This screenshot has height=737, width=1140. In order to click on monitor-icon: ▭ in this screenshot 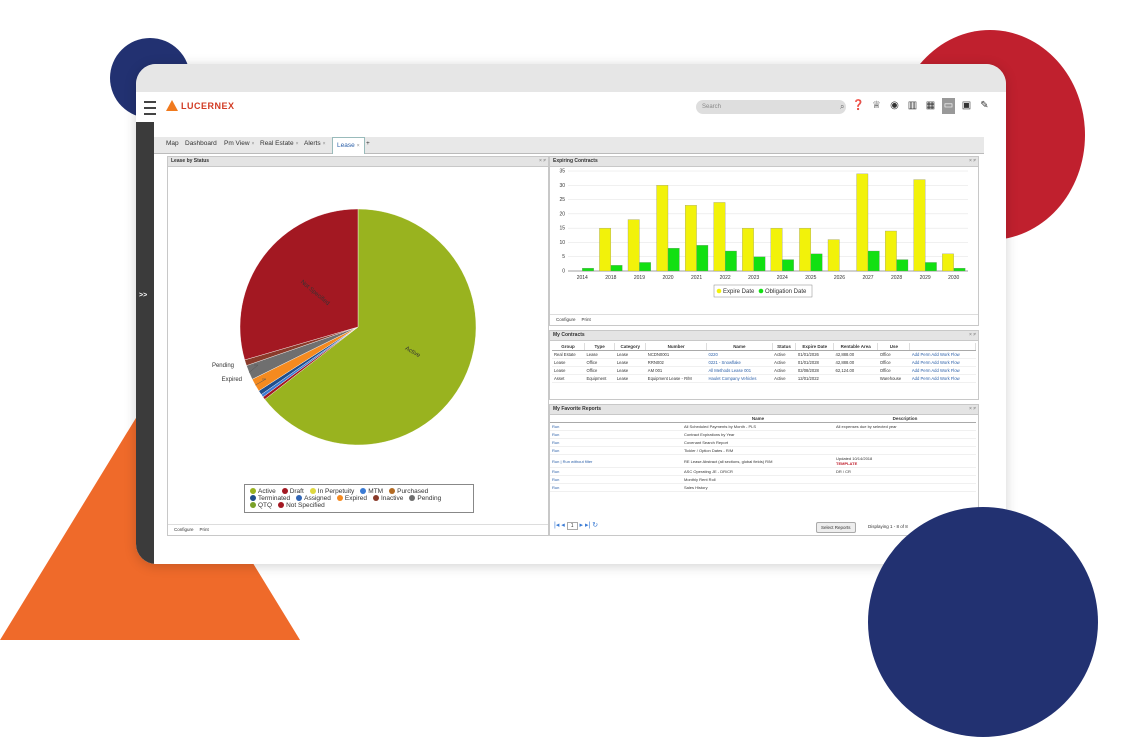, I will do `click(948, 106)`.